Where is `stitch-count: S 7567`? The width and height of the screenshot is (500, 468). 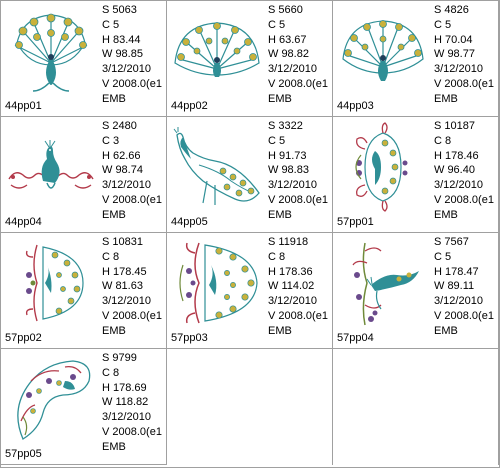 stitch-count: S 7567 is located at coordinates (451, 242).